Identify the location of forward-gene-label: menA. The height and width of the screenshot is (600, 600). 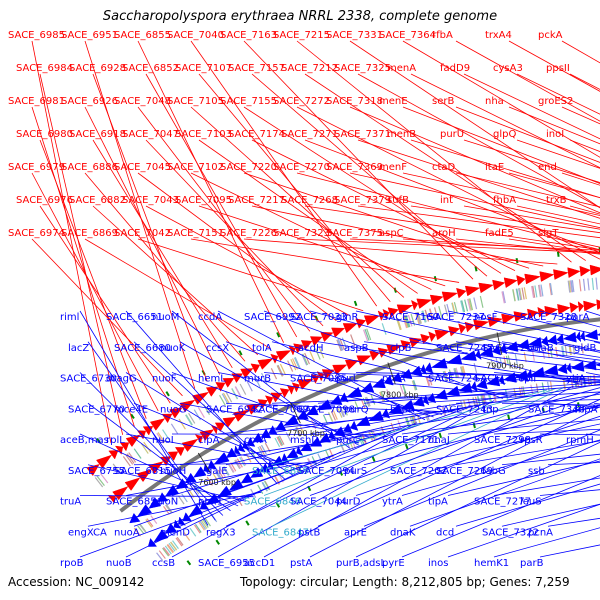
(401, 68).